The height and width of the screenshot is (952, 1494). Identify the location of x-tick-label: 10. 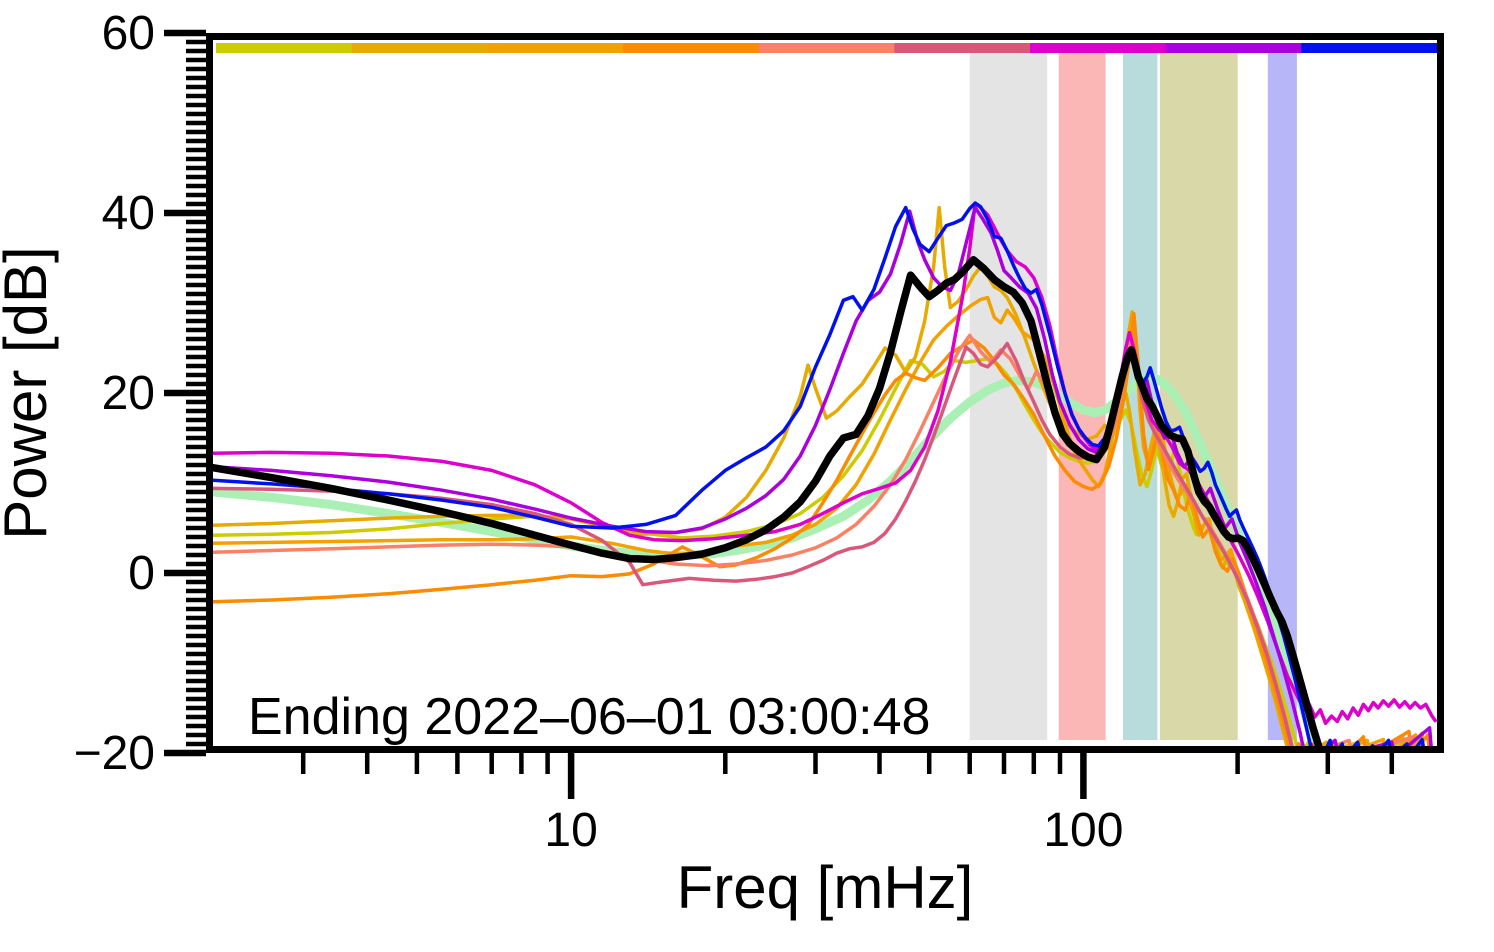
(570, 830).